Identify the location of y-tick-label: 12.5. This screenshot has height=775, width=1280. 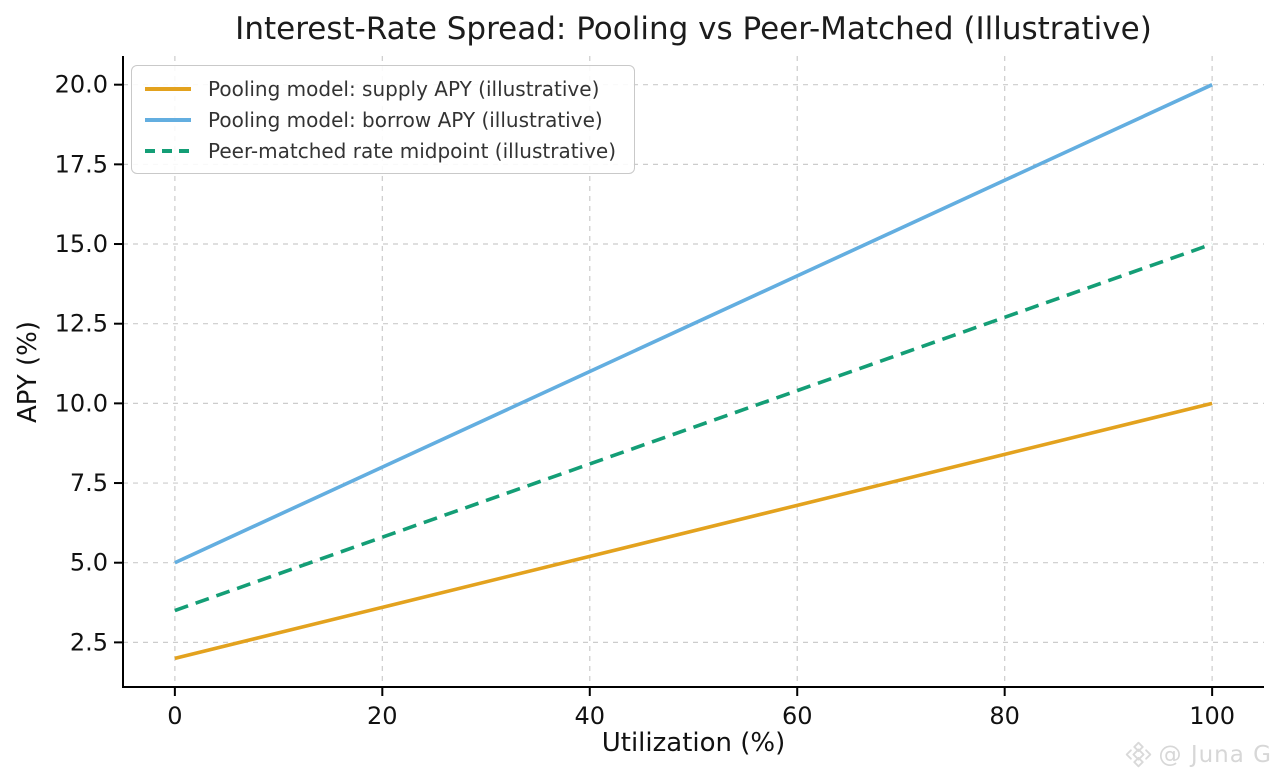
(81, 324).